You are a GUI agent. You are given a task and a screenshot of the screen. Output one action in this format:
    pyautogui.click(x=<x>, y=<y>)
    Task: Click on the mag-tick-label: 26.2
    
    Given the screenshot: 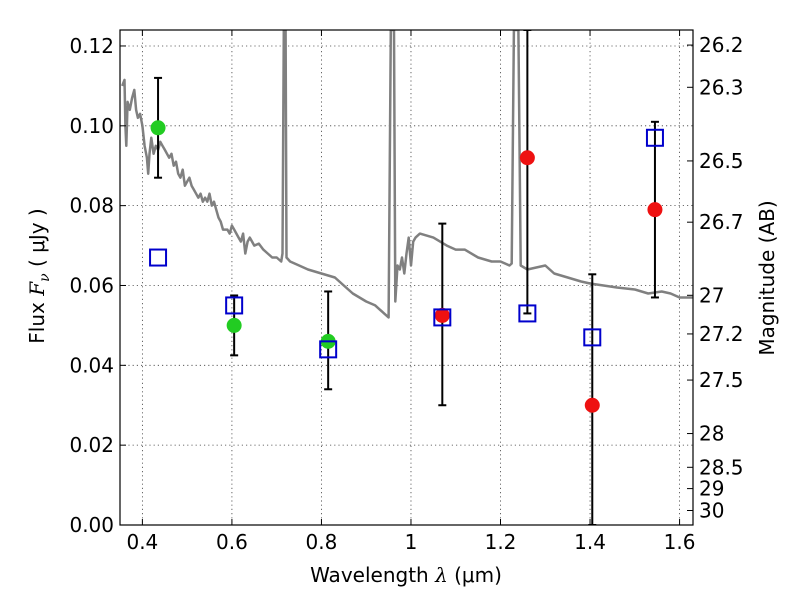 What is the action you would take?
    pyautogui.click(x=721, y=45)
    